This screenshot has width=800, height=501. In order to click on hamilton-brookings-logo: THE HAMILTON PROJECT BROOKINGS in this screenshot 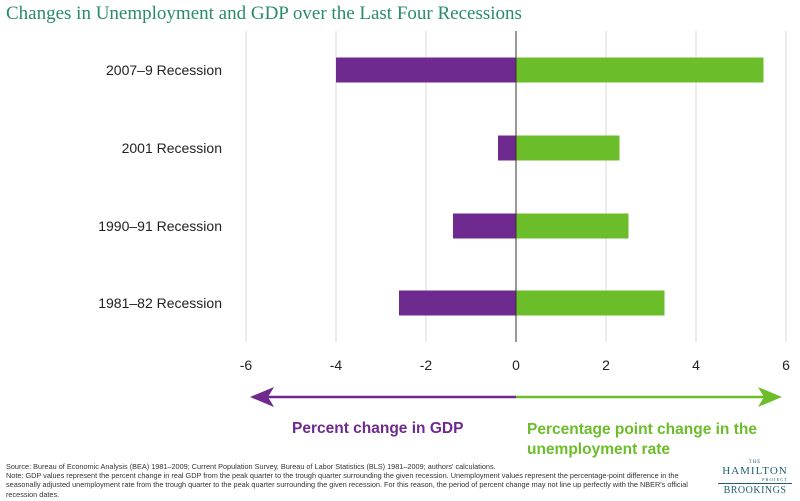, I will do `click(755, 478)`.